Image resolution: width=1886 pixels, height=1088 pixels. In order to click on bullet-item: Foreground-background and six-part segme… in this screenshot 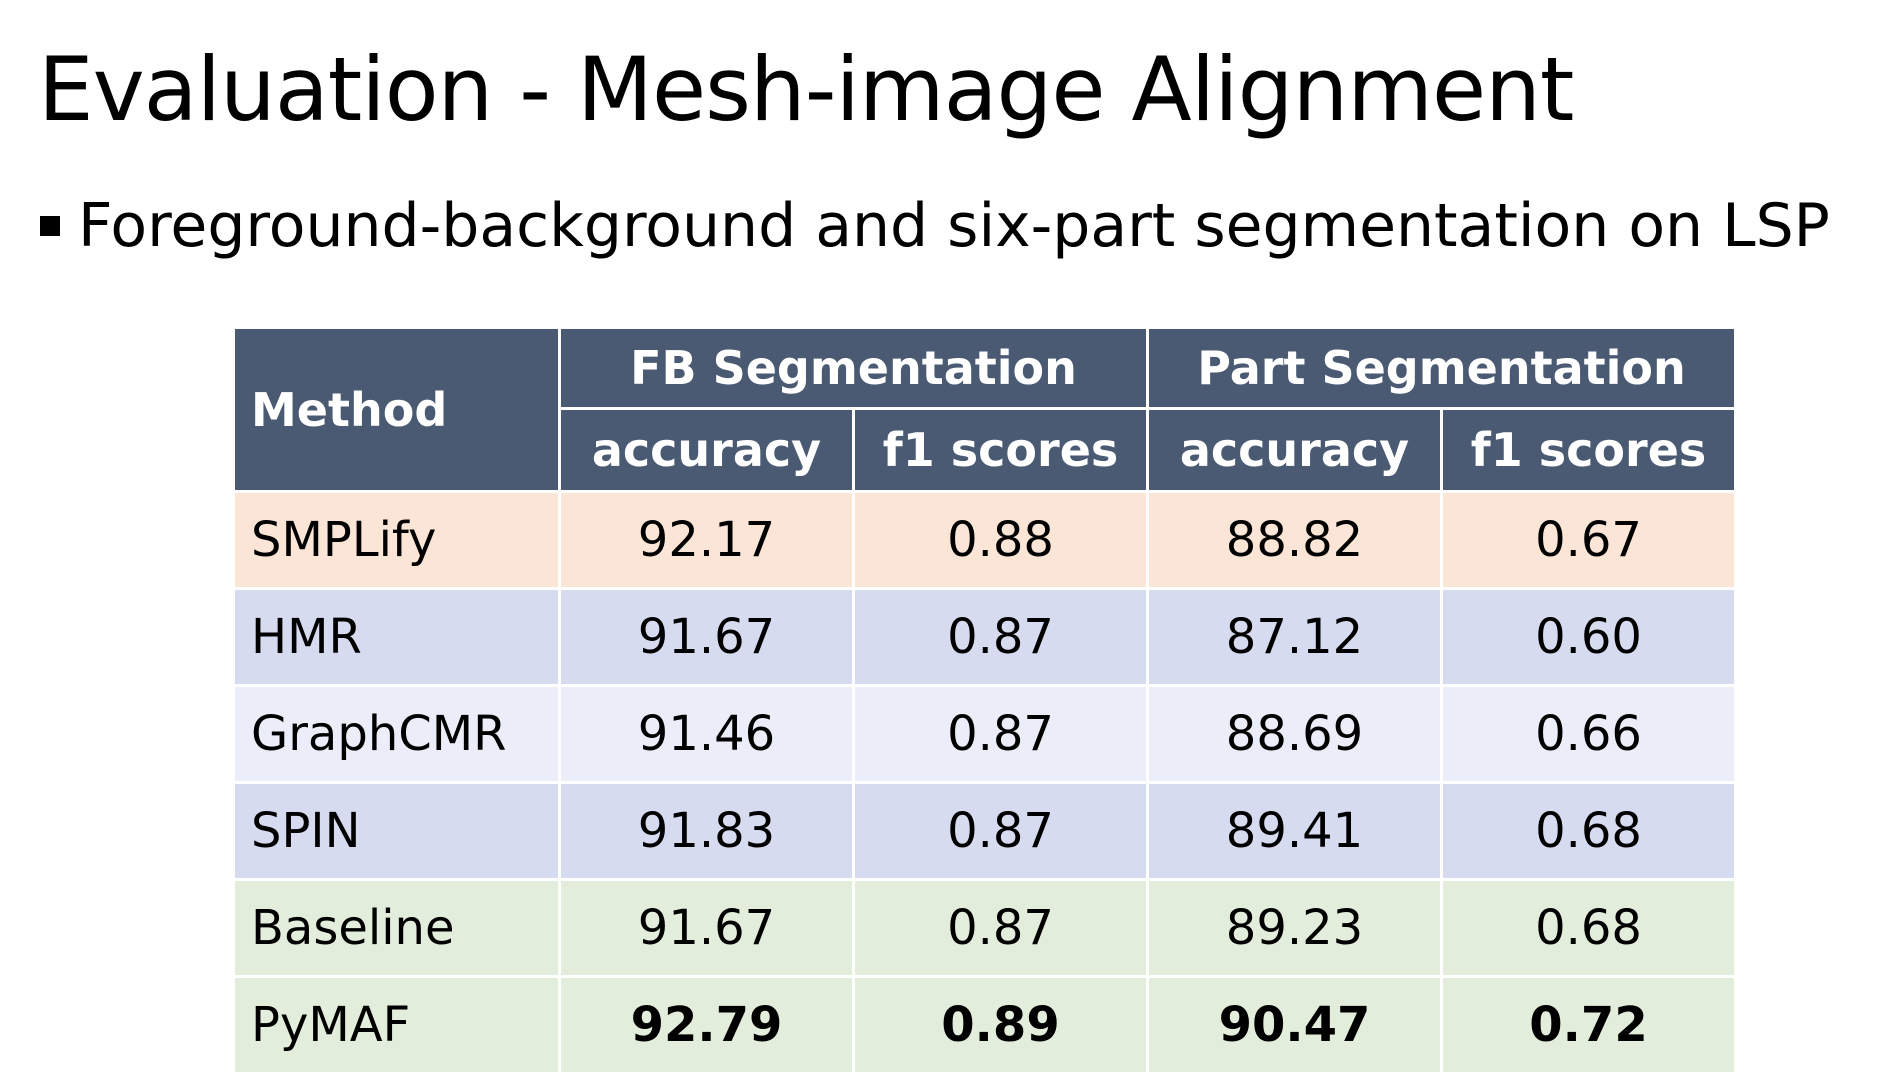, I will do `click(935, 226)`.